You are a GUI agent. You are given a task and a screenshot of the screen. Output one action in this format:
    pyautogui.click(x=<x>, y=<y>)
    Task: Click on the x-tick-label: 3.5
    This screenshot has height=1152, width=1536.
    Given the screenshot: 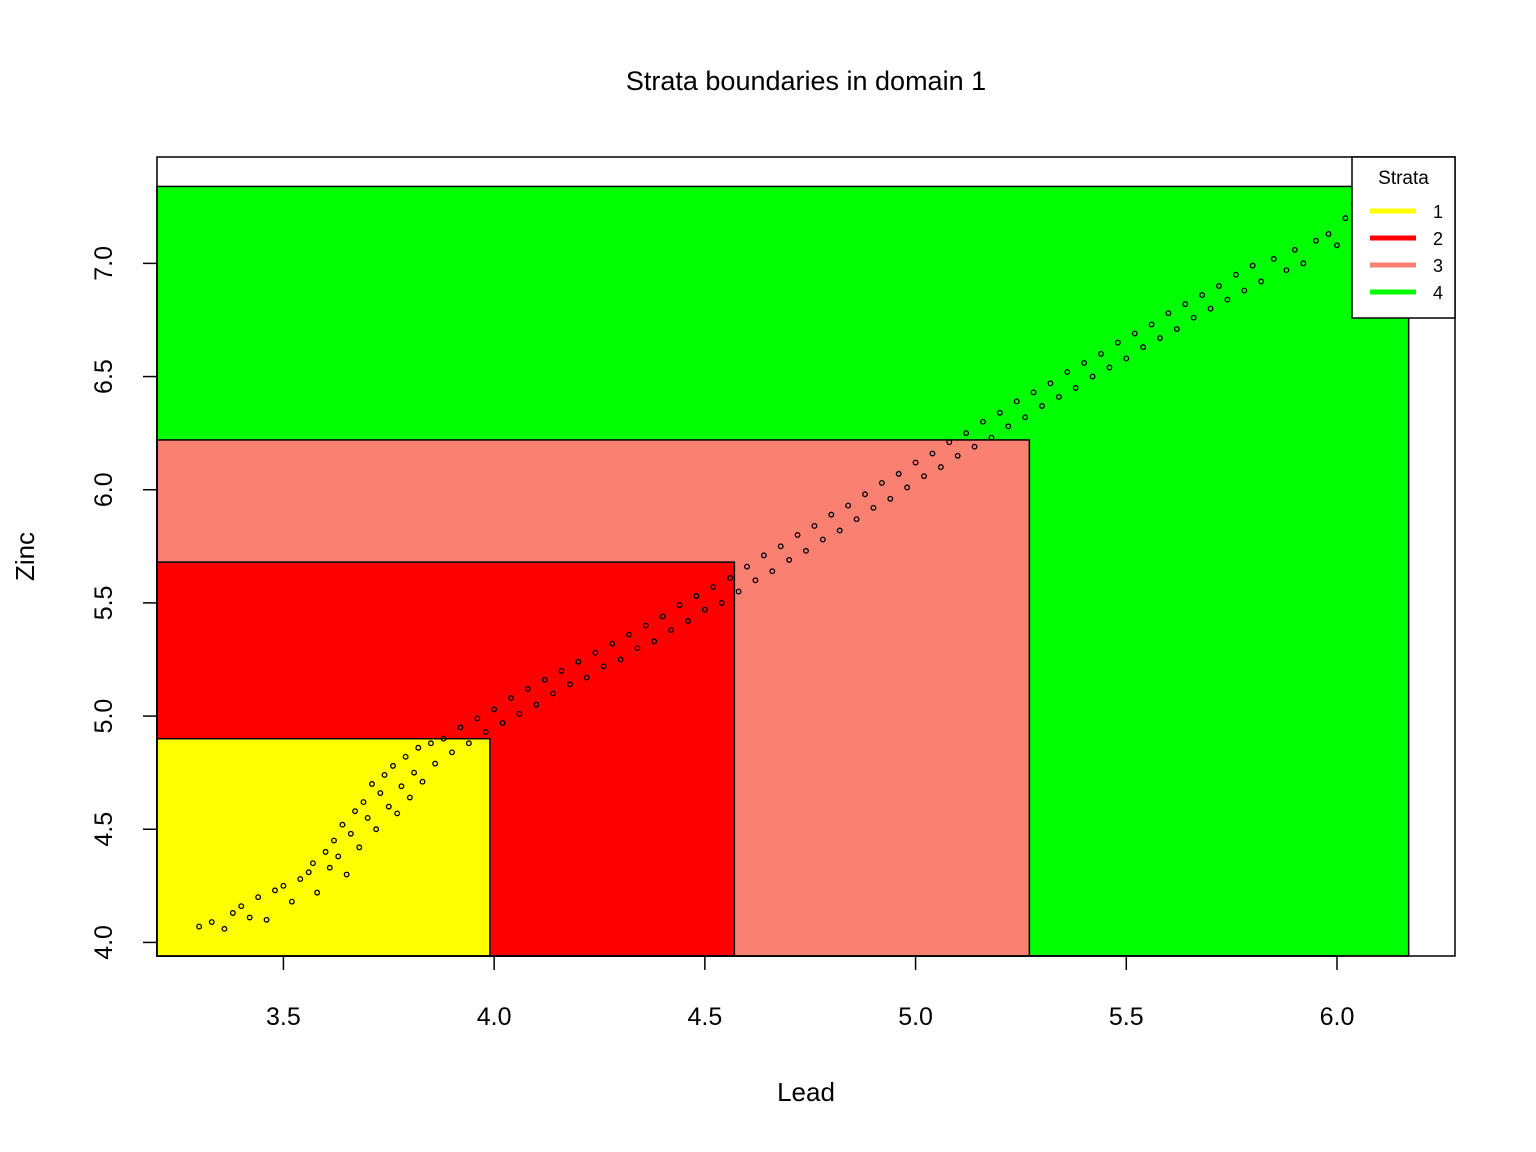 What is the action you would take?
    pyautogui.click(x=283, y=1017)
    